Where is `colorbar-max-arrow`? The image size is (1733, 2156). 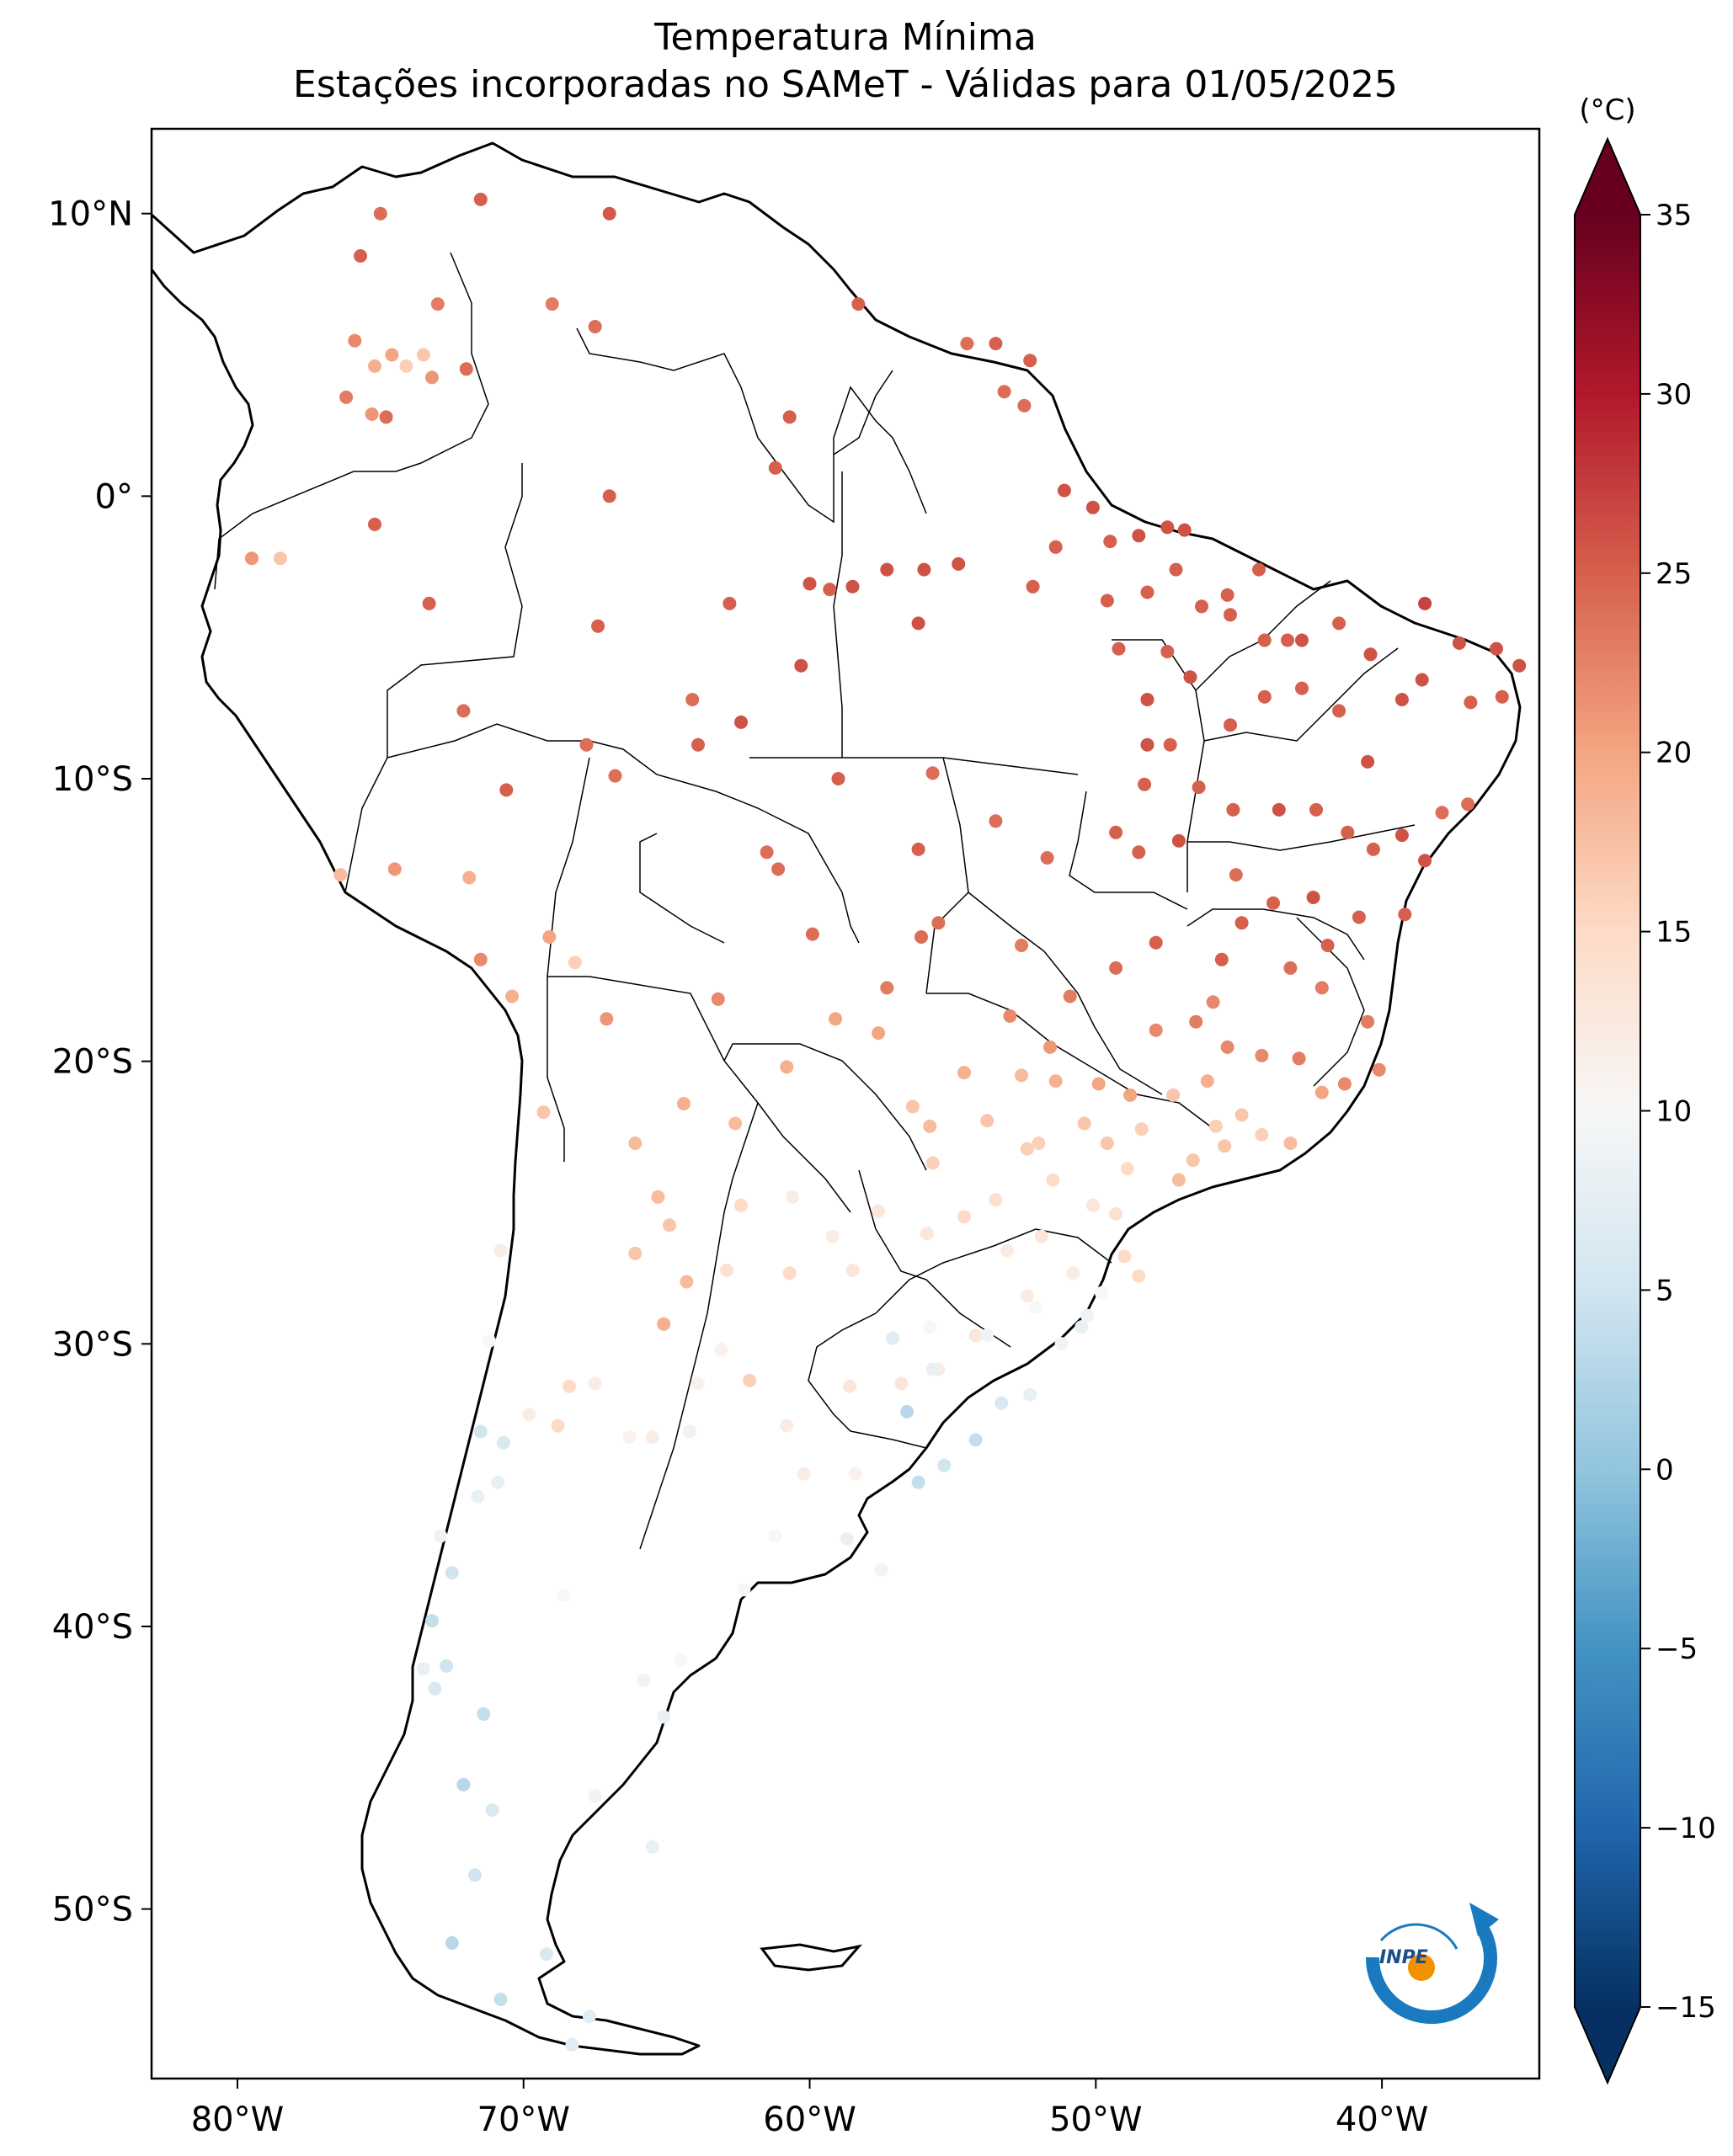
colorbar-max-arrow is located at coordinates (1607, 177).